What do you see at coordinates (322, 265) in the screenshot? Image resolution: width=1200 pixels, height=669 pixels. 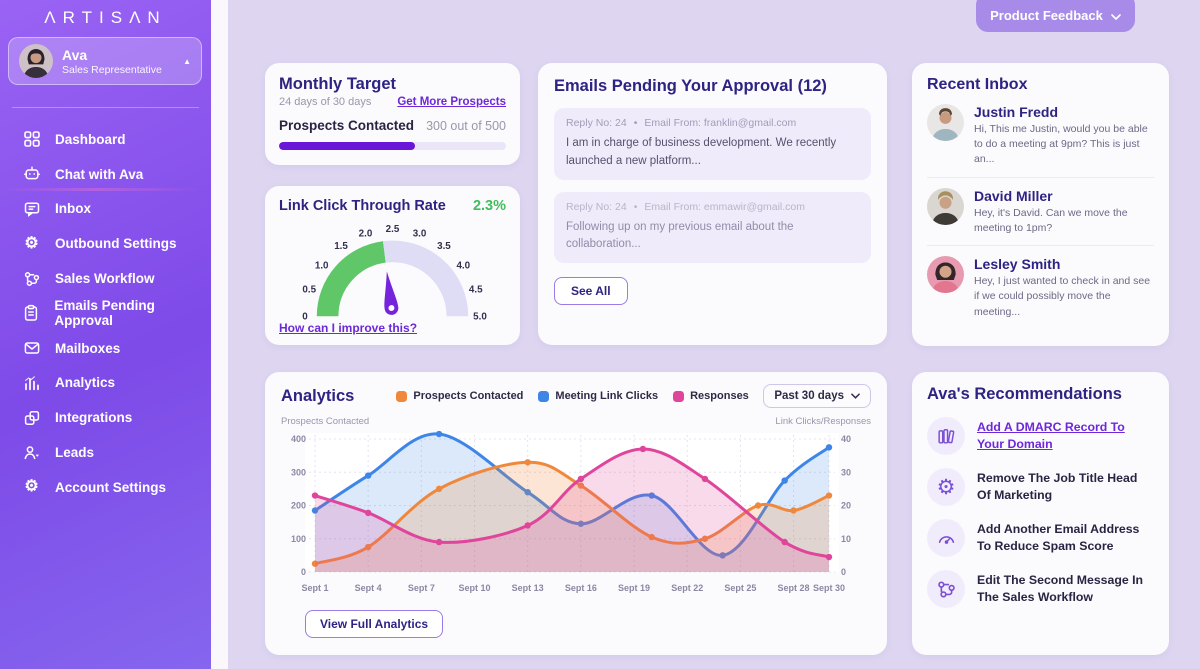 I see `svg-text: 1.0` at bounding box center [322, 265].